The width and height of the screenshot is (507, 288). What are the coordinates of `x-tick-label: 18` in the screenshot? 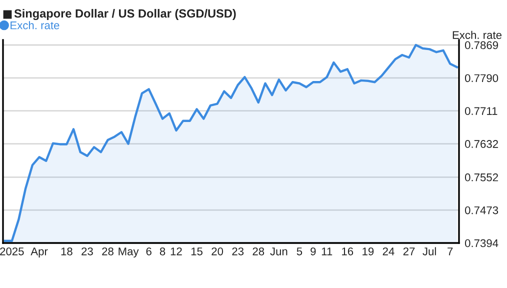 It's located at (66, 251).